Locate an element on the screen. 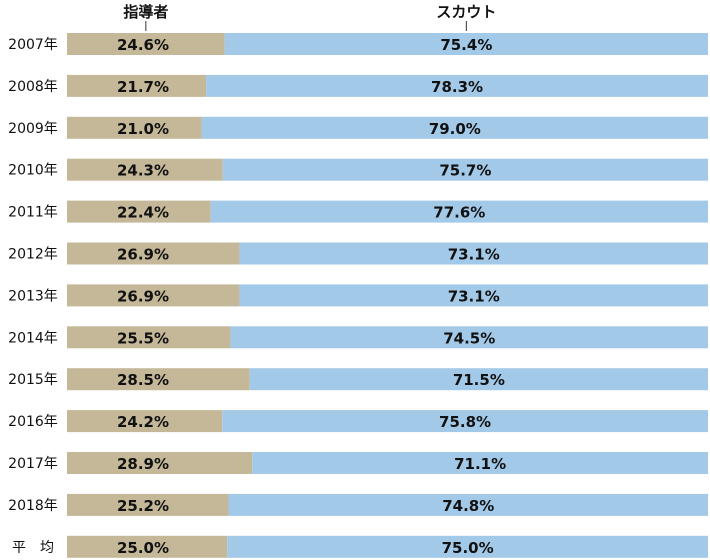 The height and width of the screenshot is (560, 710). data-label-series-1: 75.4% is located at coordinates (466, 45).